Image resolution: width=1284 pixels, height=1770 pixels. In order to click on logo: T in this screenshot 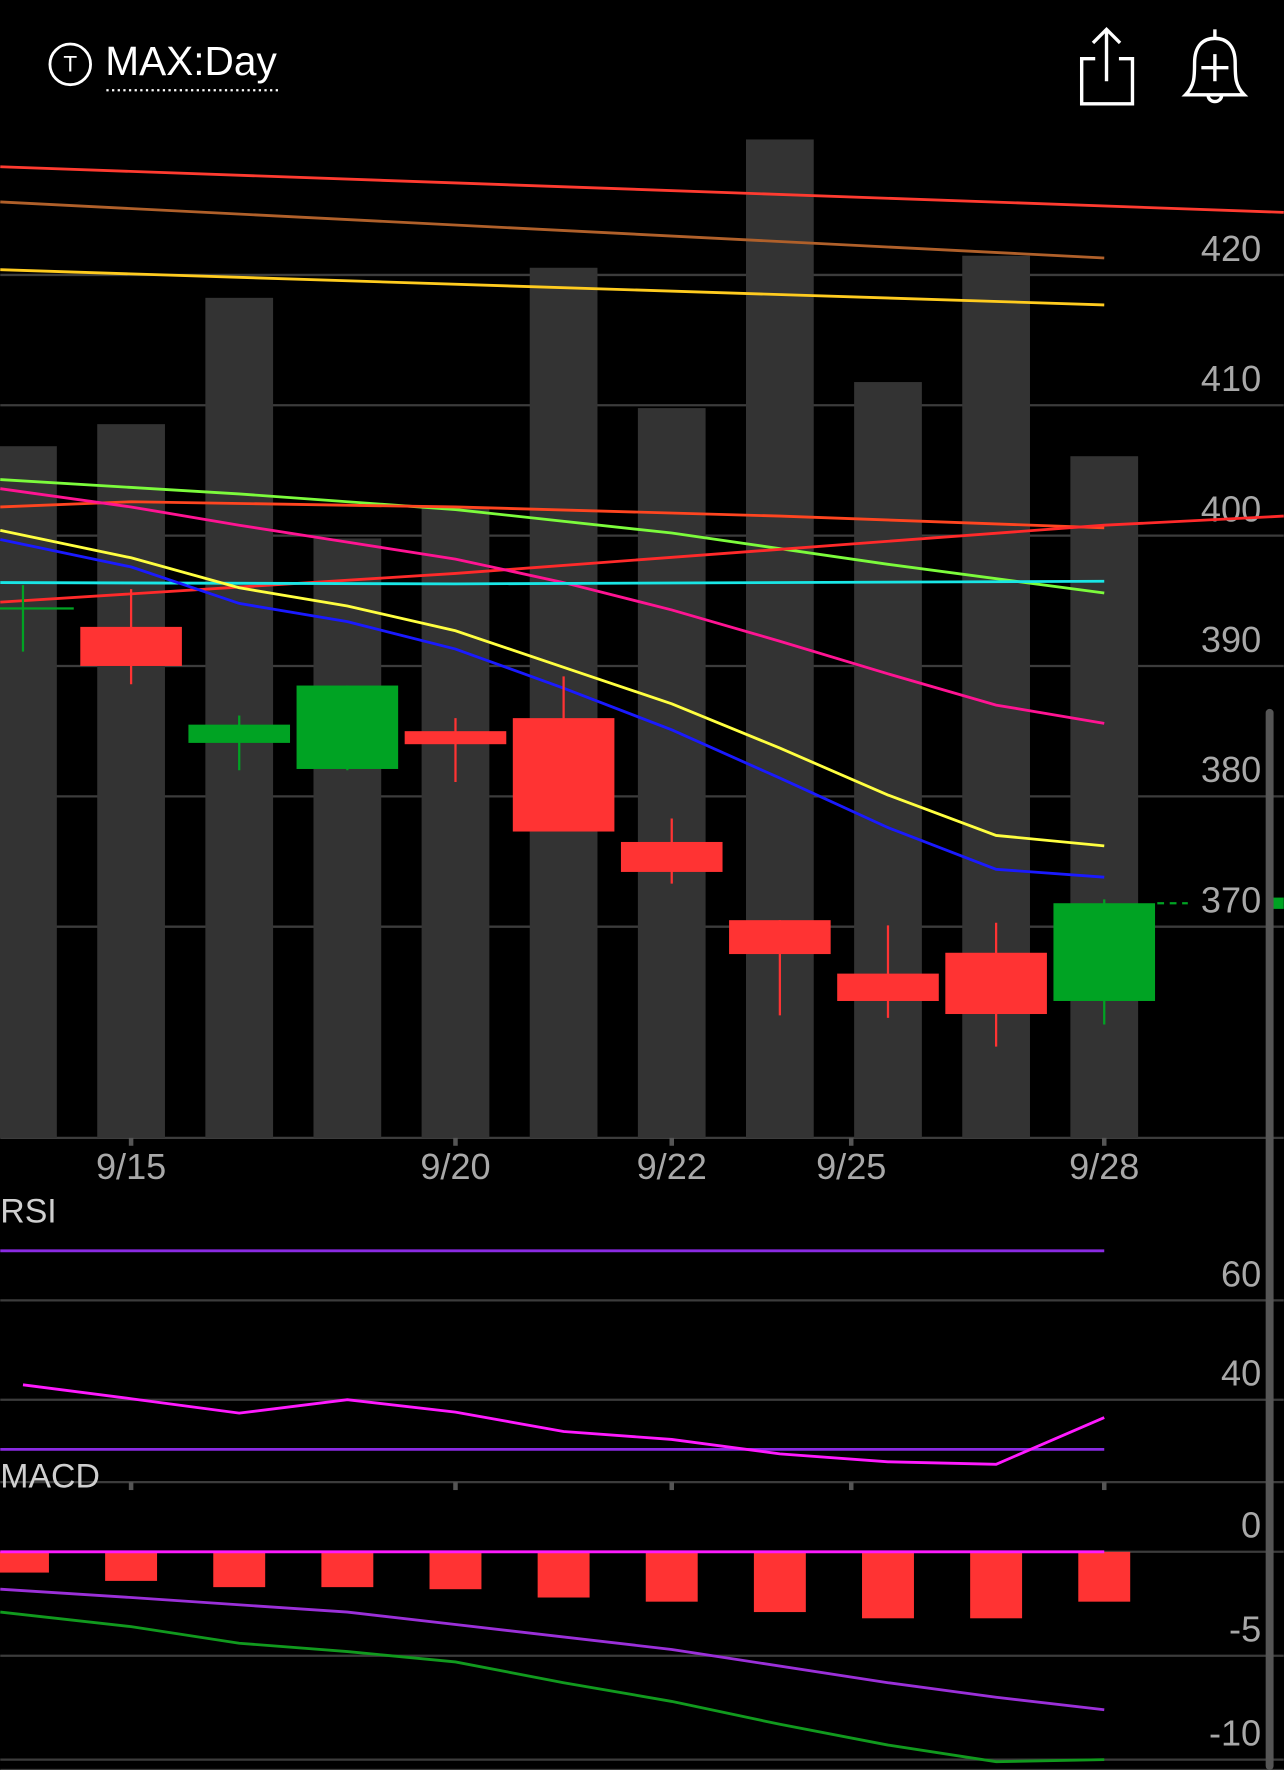, I will do `click(70, 63)`.